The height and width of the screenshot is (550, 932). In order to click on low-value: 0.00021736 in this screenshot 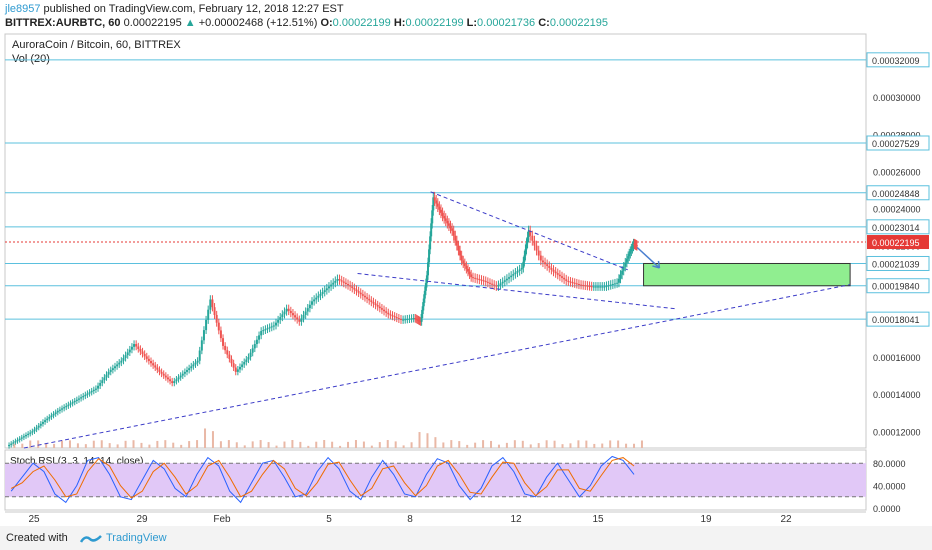, I will do `click(506, 23)`.